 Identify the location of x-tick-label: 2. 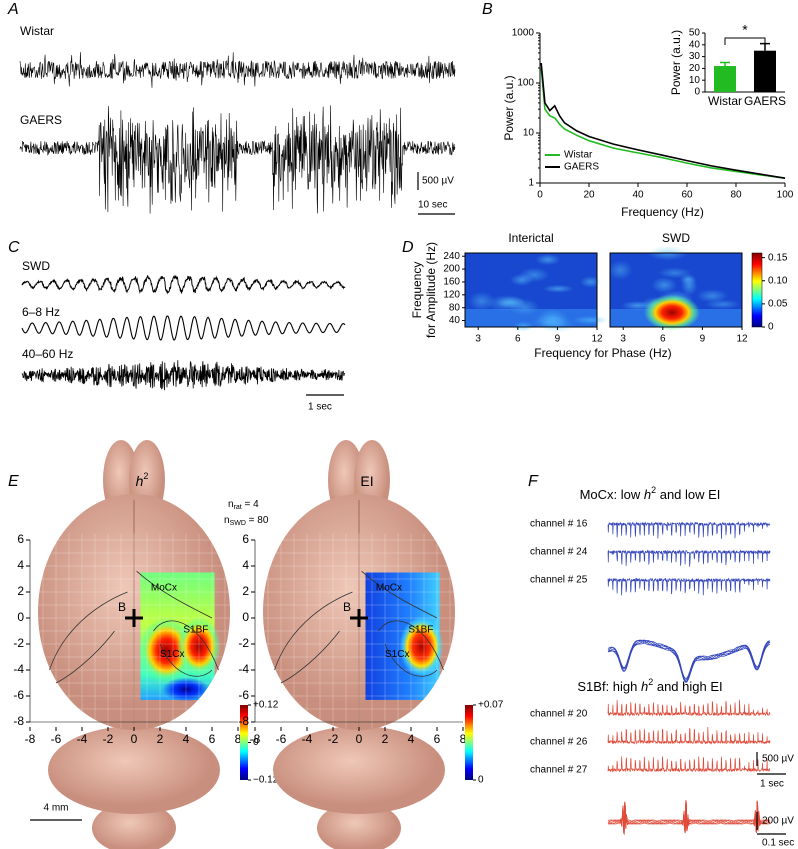
(160, 739).